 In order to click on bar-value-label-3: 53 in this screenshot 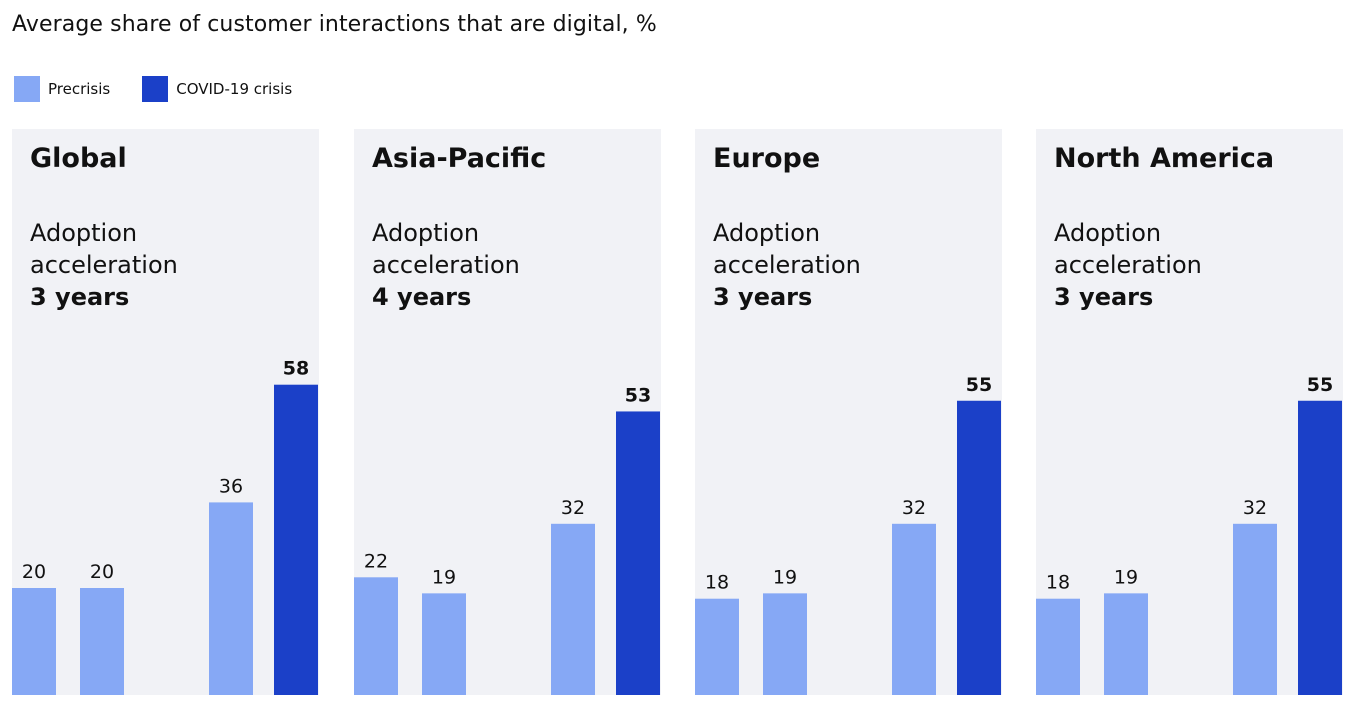, I will do `click(638, 395)`.